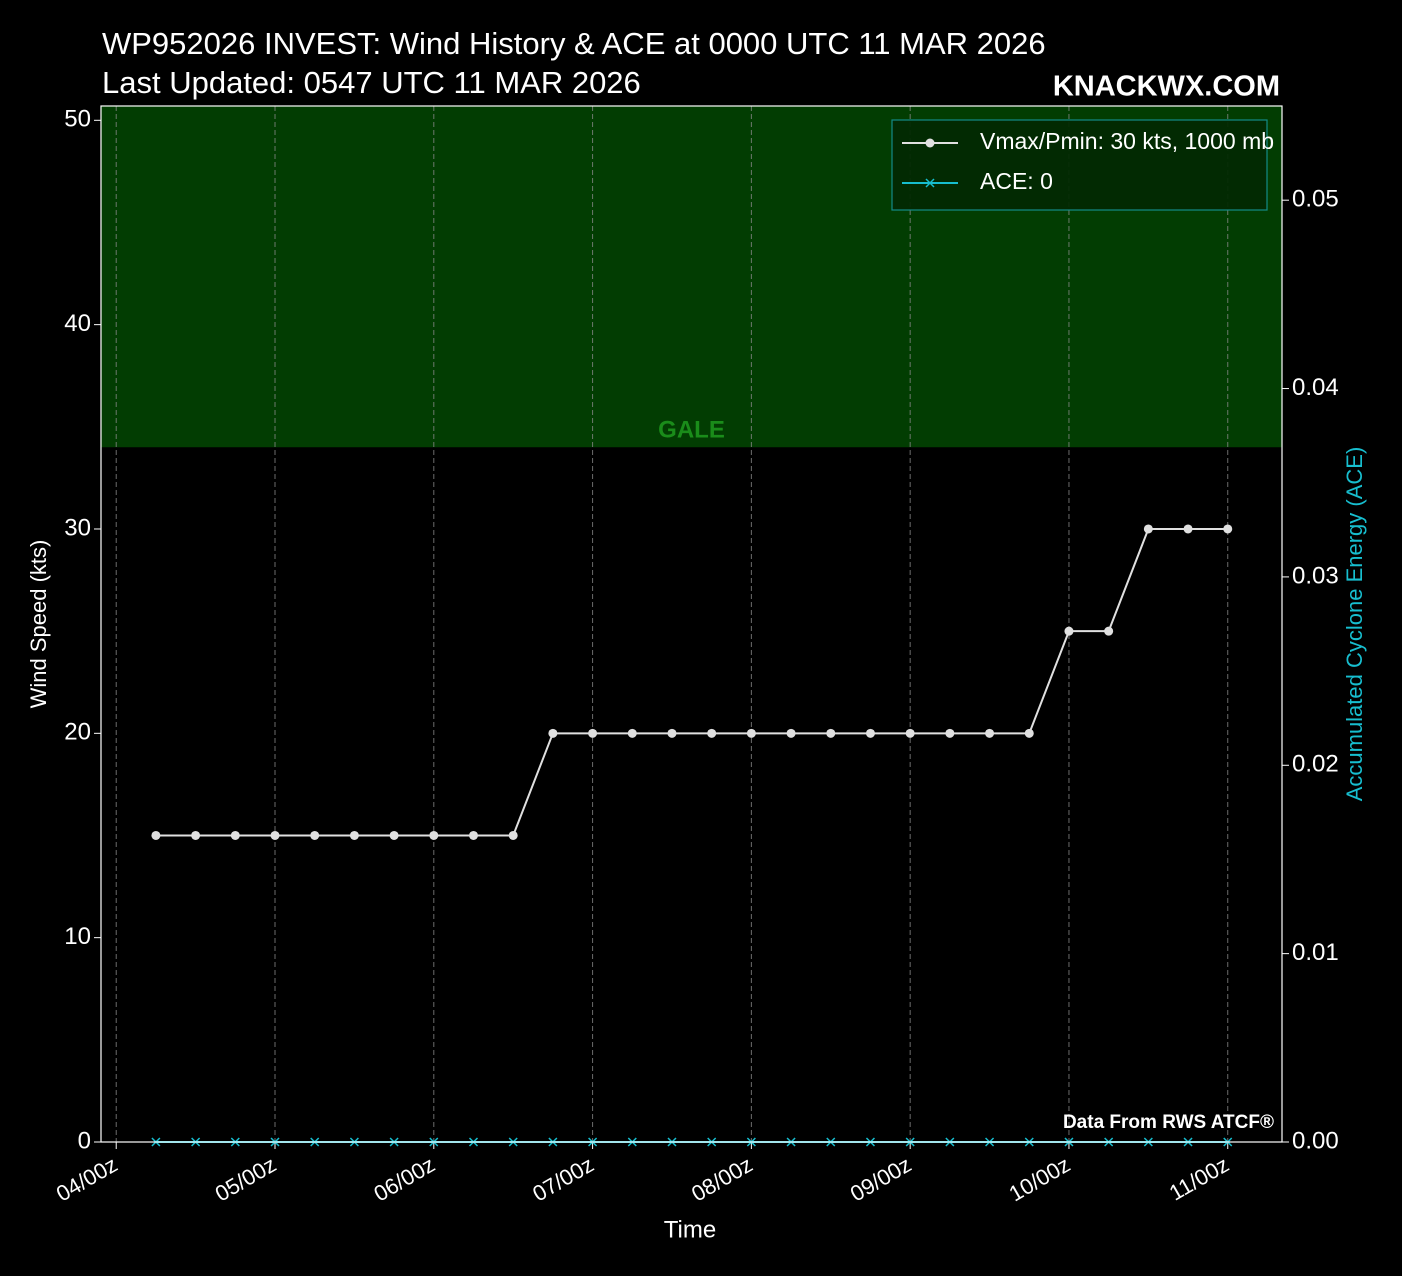  I want to click on y-axis-label: Wind Speed (kts), so click(38, 624).